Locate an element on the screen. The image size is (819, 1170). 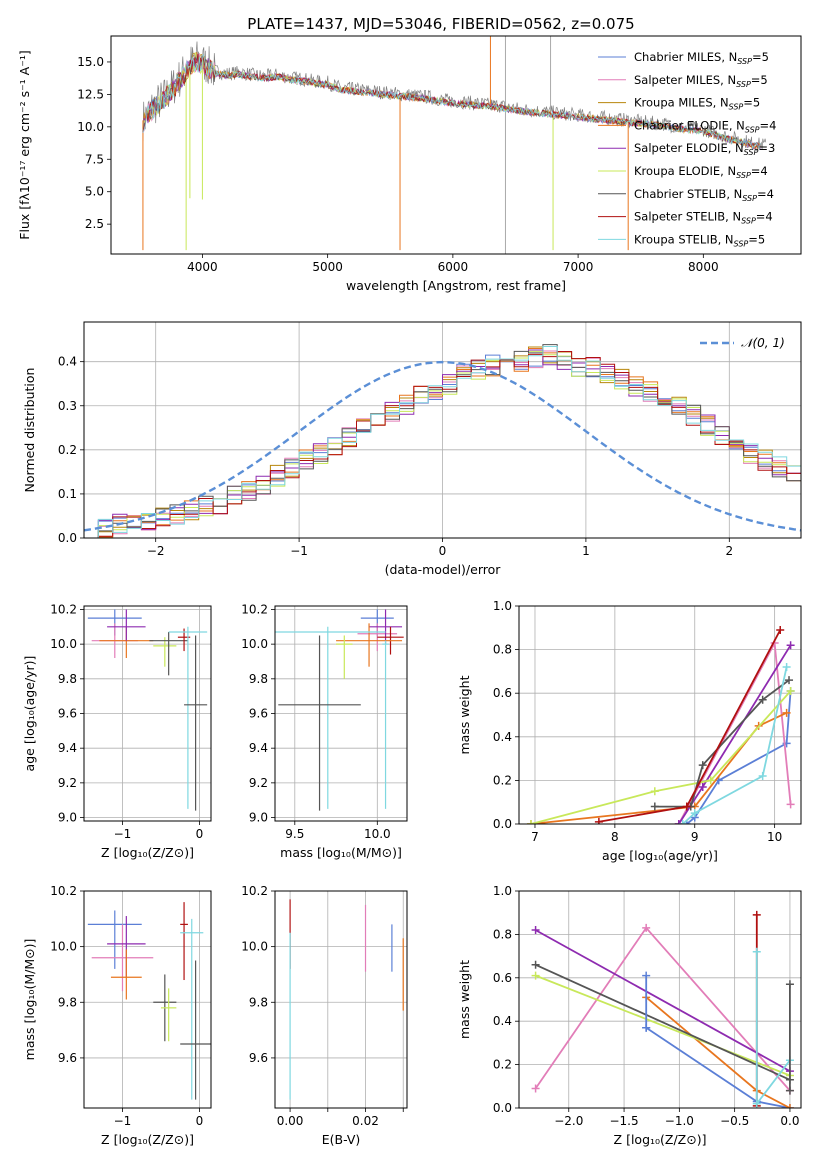
x-tick-label: 0.0 is located at coordinates (789, 1121).